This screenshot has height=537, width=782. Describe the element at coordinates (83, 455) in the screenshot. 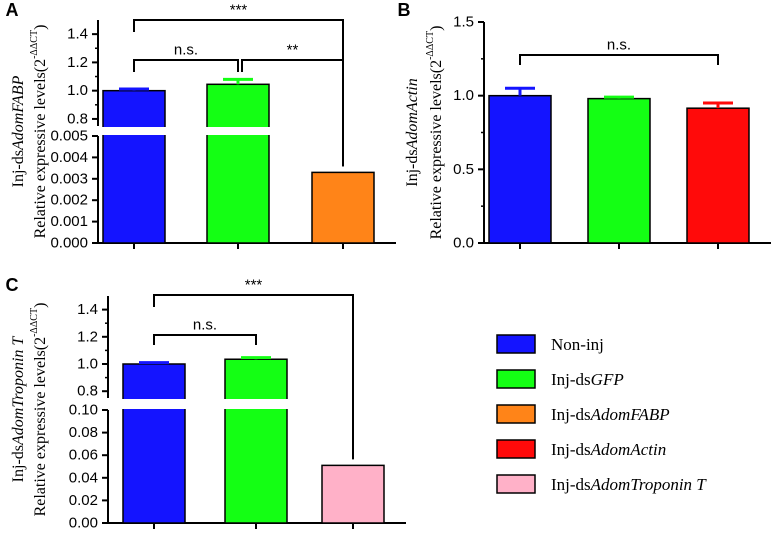

I see `y-tick-label: 0.06` at that location.